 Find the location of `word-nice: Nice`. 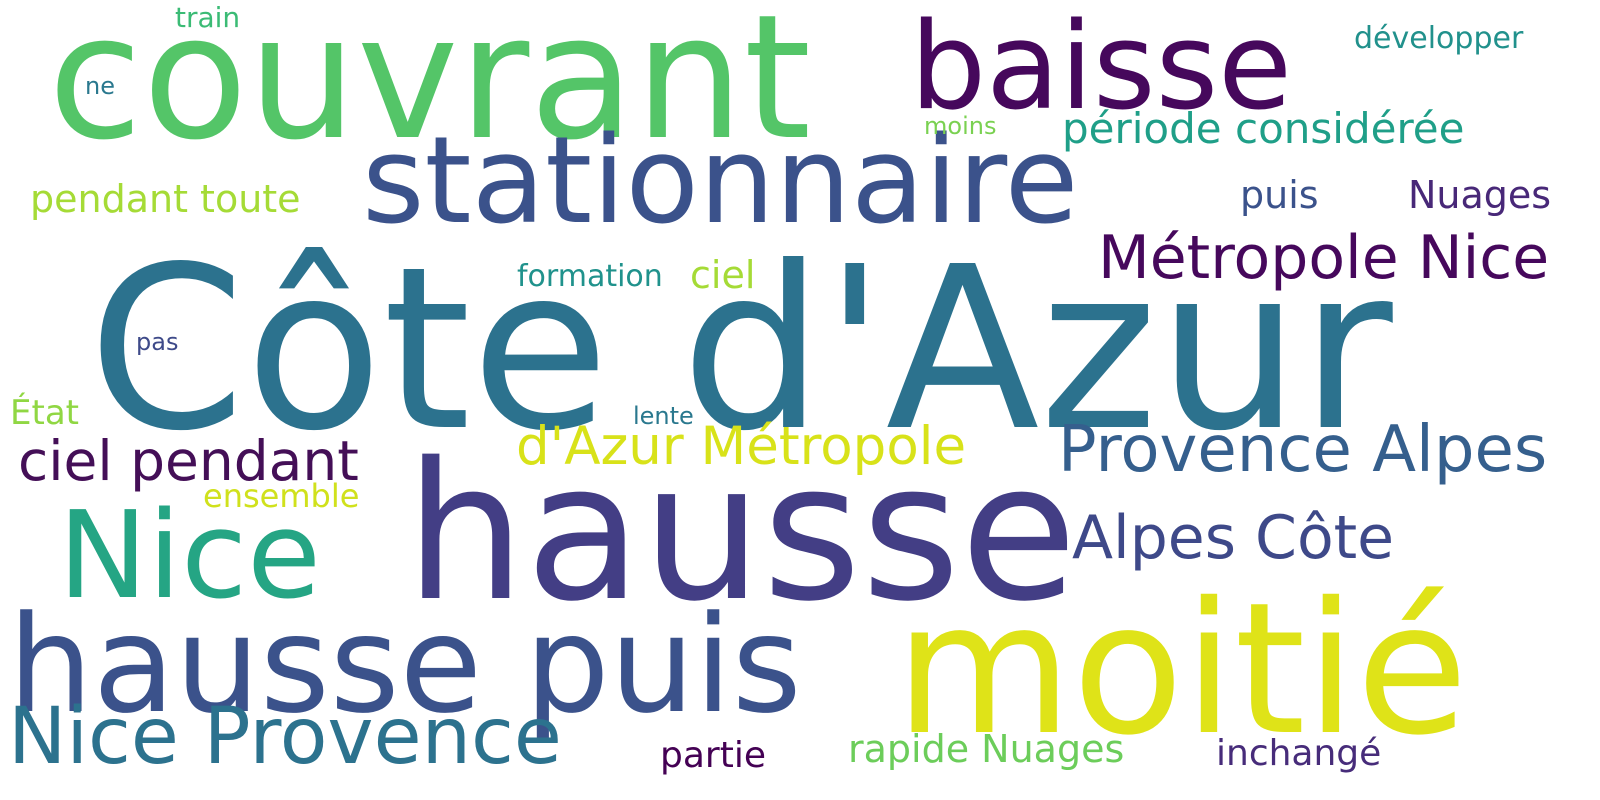

word-nice: Nice is located at coordinates (189, 556).